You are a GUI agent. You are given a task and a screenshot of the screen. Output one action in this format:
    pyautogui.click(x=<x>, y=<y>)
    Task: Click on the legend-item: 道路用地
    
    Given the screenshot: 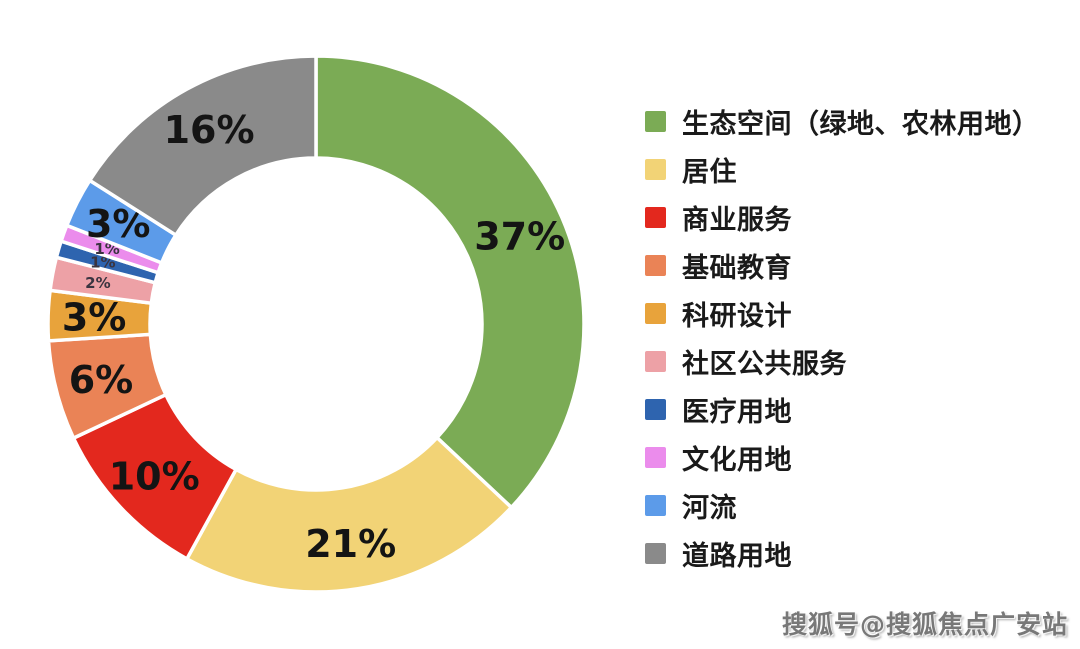 What is the action you would take?
    pyautogui.click(x=842, y=553)
    